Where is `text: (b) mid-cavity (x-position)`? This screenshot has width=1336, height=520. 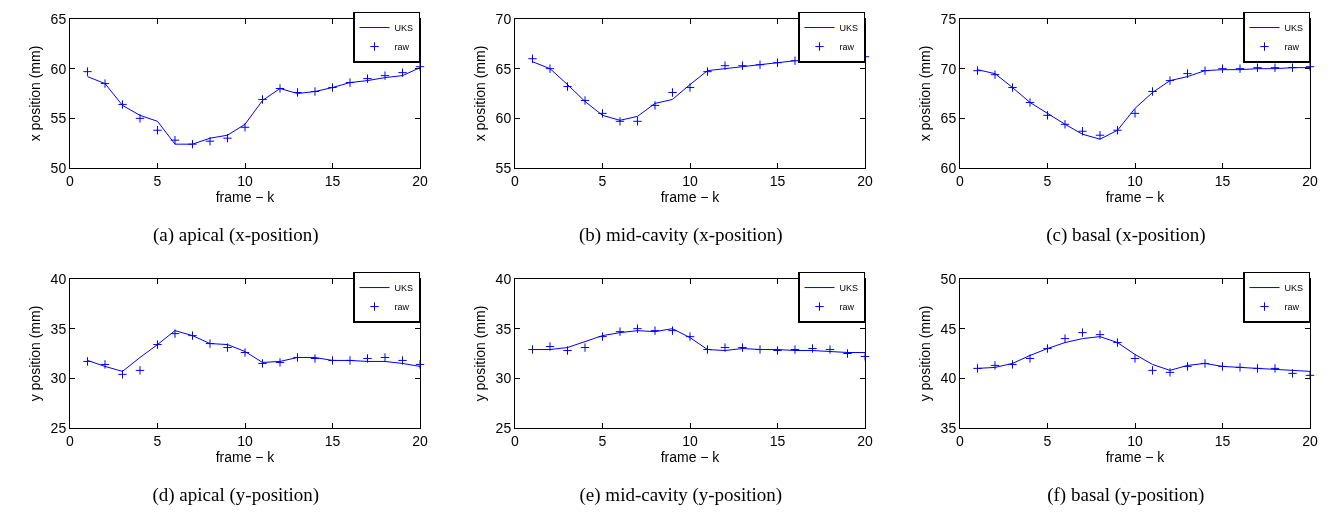
text: (b) mid-cavity (x-position) is located at coordinates (681, 234).